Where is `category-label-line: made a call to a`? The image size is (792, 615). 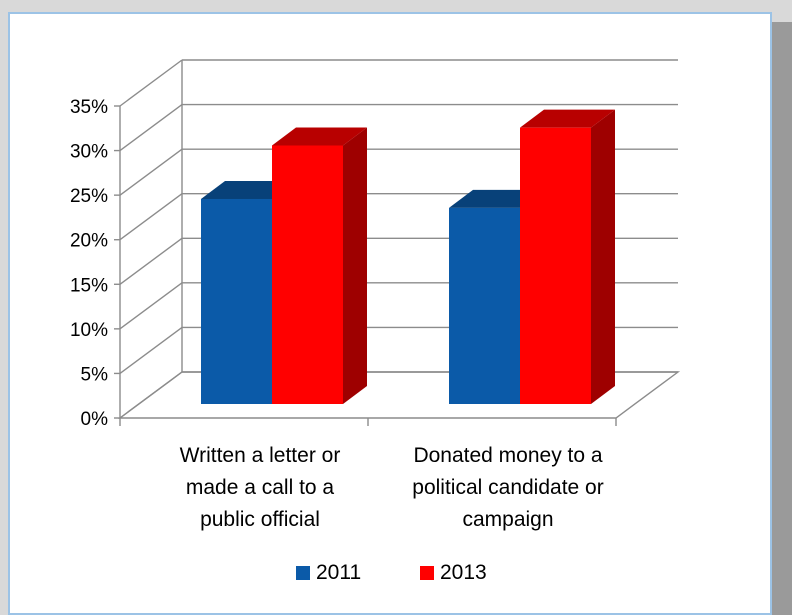 category-label-line: made a call to a is located at coordinates (260, 487).